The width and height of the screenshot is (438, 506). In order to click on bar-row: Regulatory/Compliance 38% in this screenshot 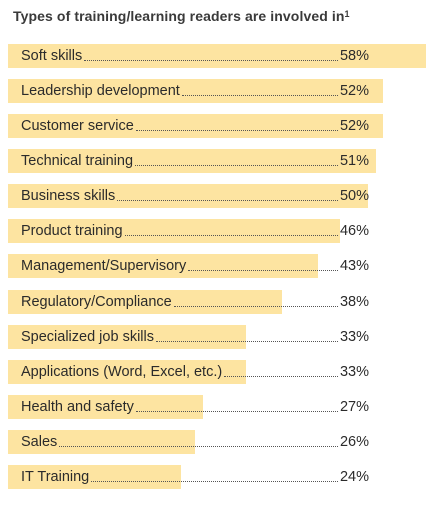, I will do `click(195, 302)`.